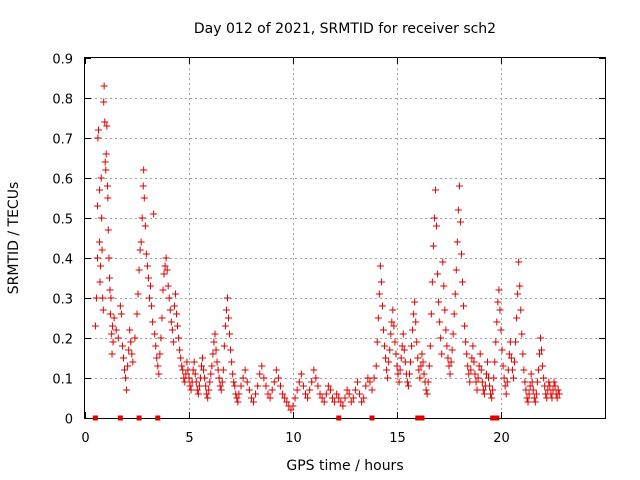  I want to click on x-tick-label: 5, so click(189, 438).